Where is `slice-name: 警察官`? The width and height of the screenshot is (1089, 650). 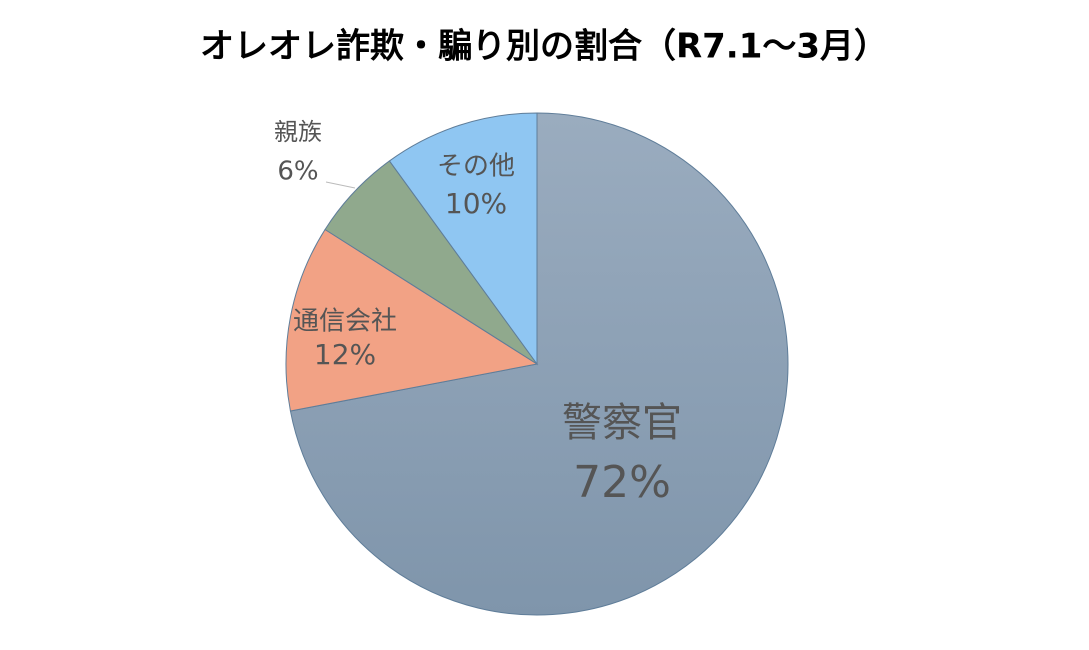 slice-name: 警察官 is located at coordinates (622, 423).